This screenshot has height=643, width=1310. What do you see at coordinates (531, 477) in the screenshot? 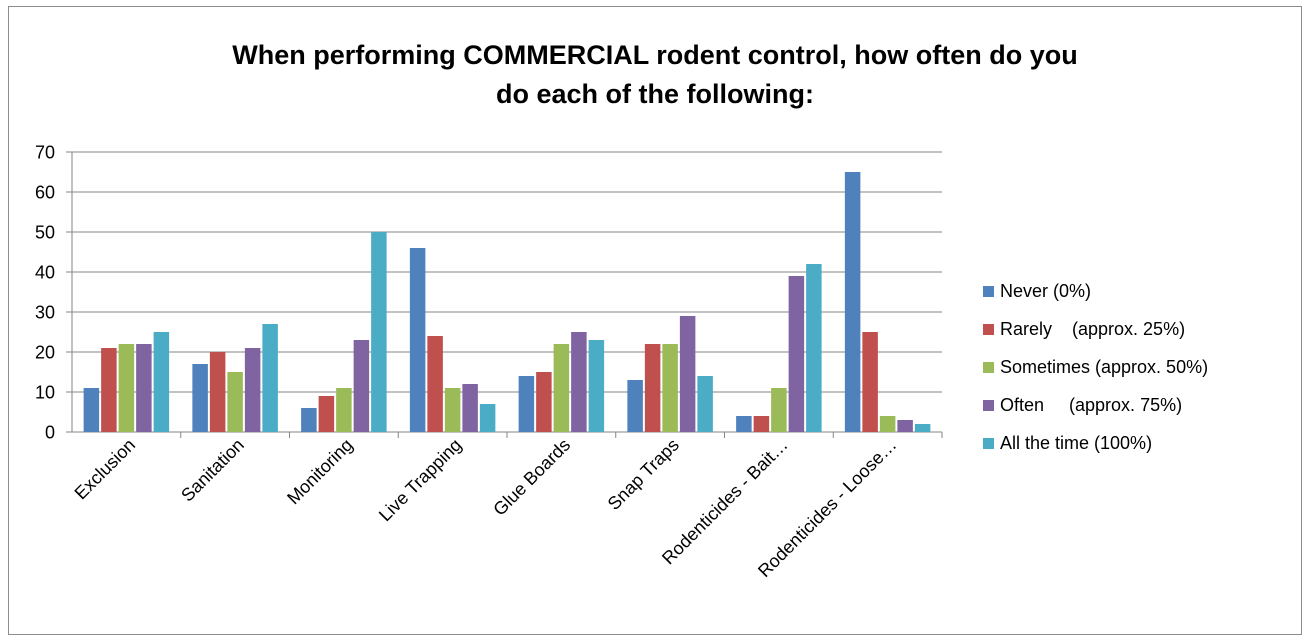
I see `x-category-label: Glue Boards` at bounding box center [531, 477].